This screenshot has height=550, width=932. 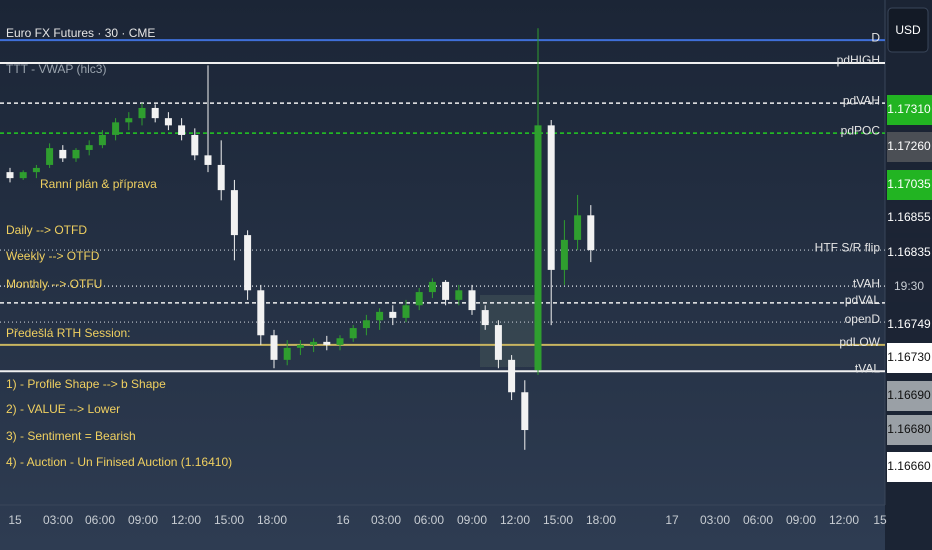 What do you see at coordinates (862, 300) in the screenshot?
I see `level-label: pdVAL` at bounding box center [862, 300].